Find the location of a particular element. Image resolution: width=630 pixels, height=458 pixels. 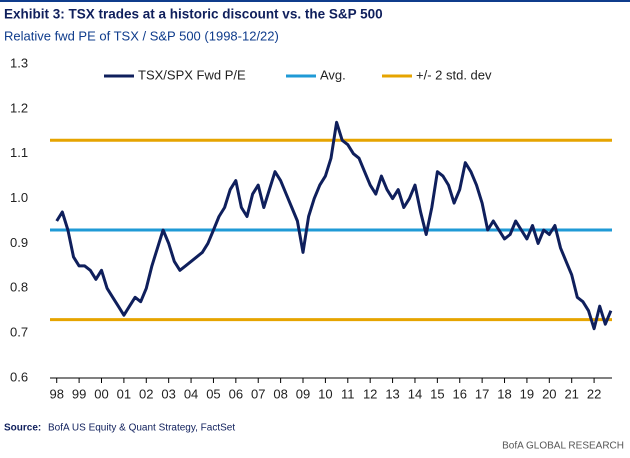

x-tick-label: 14 is located at coordinates (415, 393).